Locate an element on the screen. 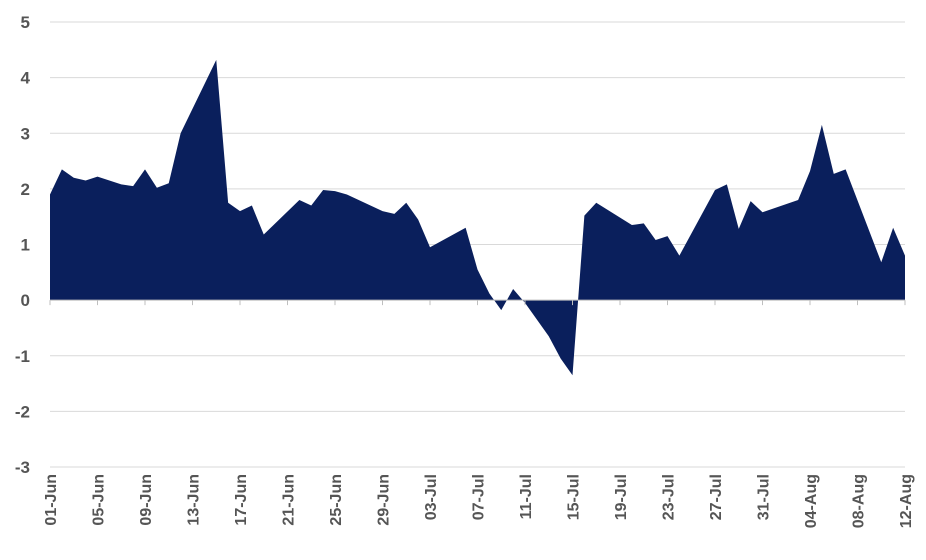 The image size is (926, 560). y-tick-label: 4 is located at coordinates (26, 78).